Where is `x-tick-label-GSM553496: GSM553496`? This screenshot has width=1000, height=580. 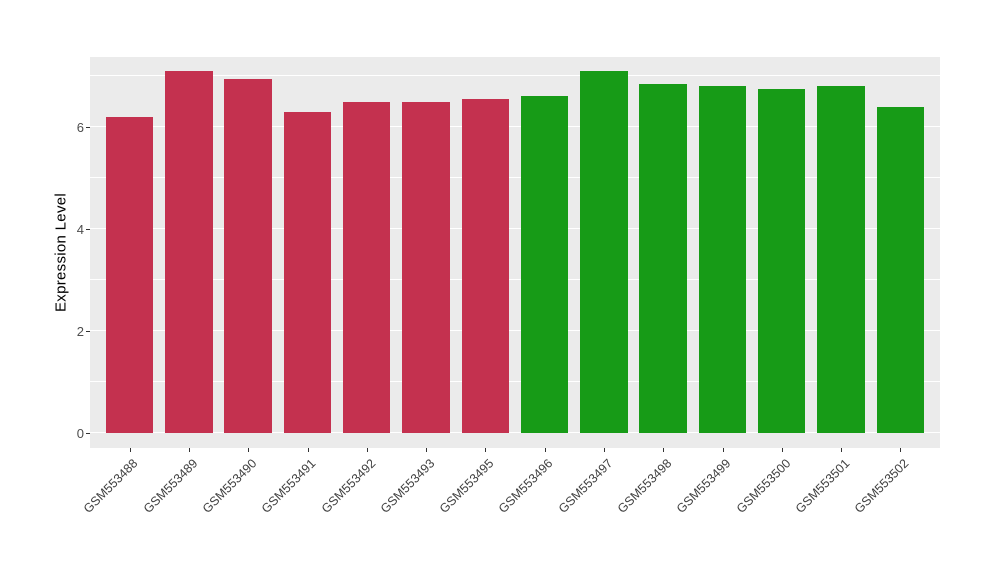 x-tick-label-GSM553496: GSM553496 is located at coordinates (526, 486).